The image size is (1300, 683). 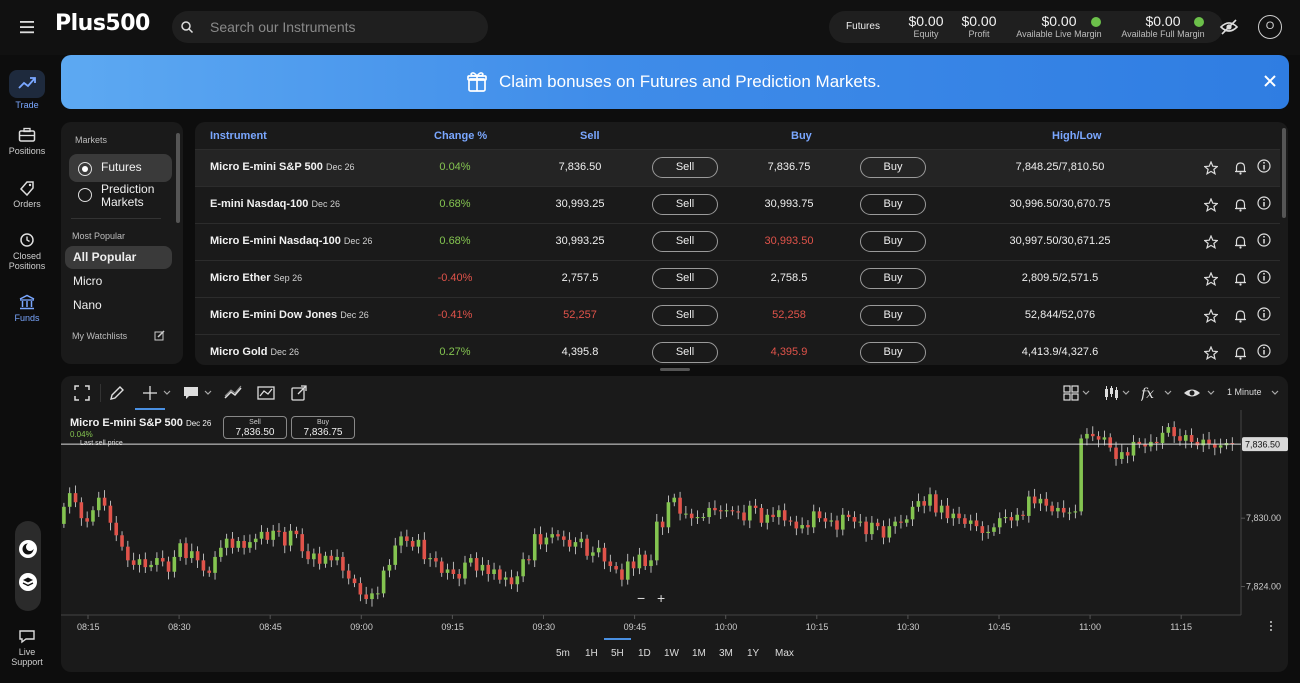 What do you see at coordinates (275, 204) in the screenshot?
I see `instrument-name: E-mini Nasdaq-100 Dec 26` at bounding box center [275, 204].